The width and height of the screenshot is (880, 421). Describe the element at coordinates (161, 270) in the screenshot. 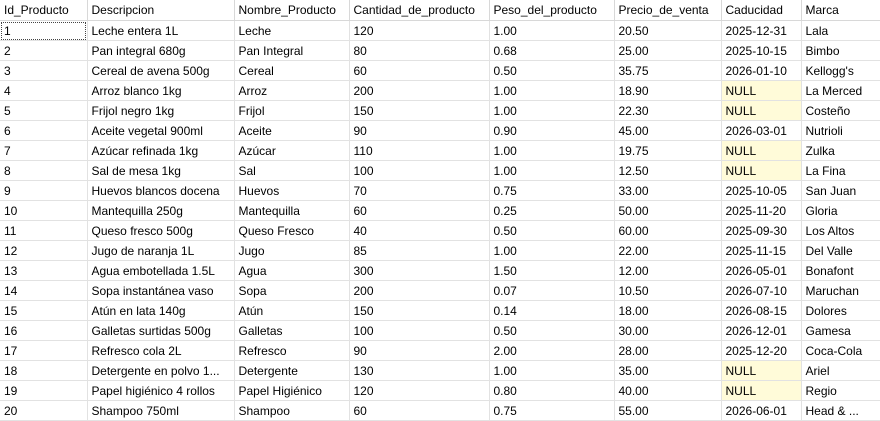

I see `table-cell: Agua embotellada 1.5L` at that location.